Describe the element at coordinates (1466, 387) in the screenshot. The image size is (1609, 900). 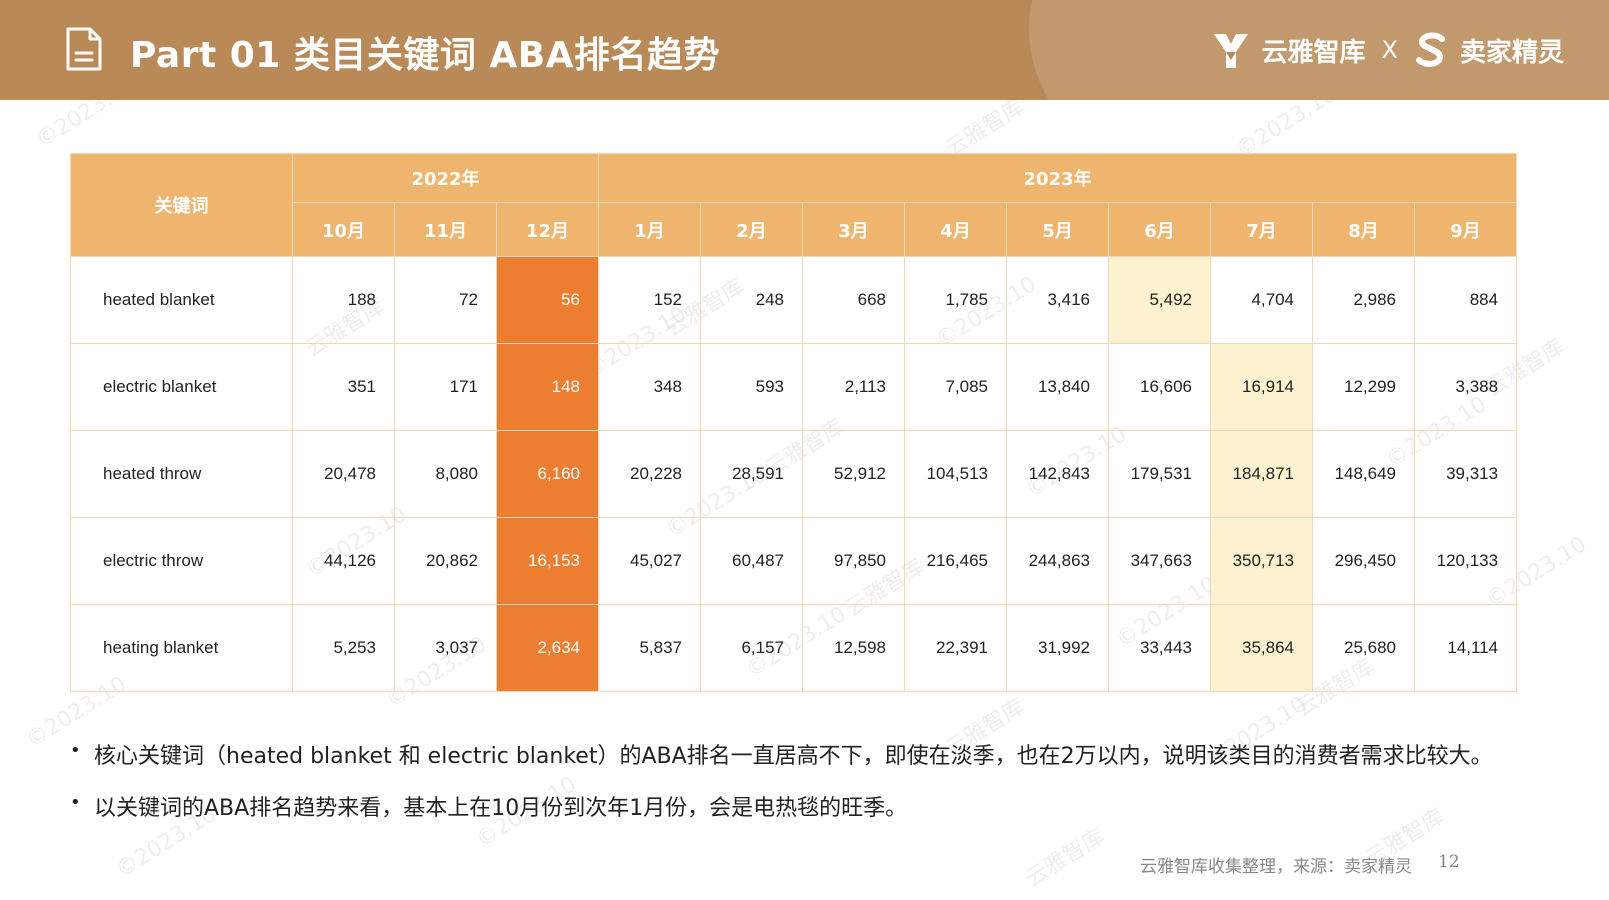
I see `rank-cell: 3,388` at that location.